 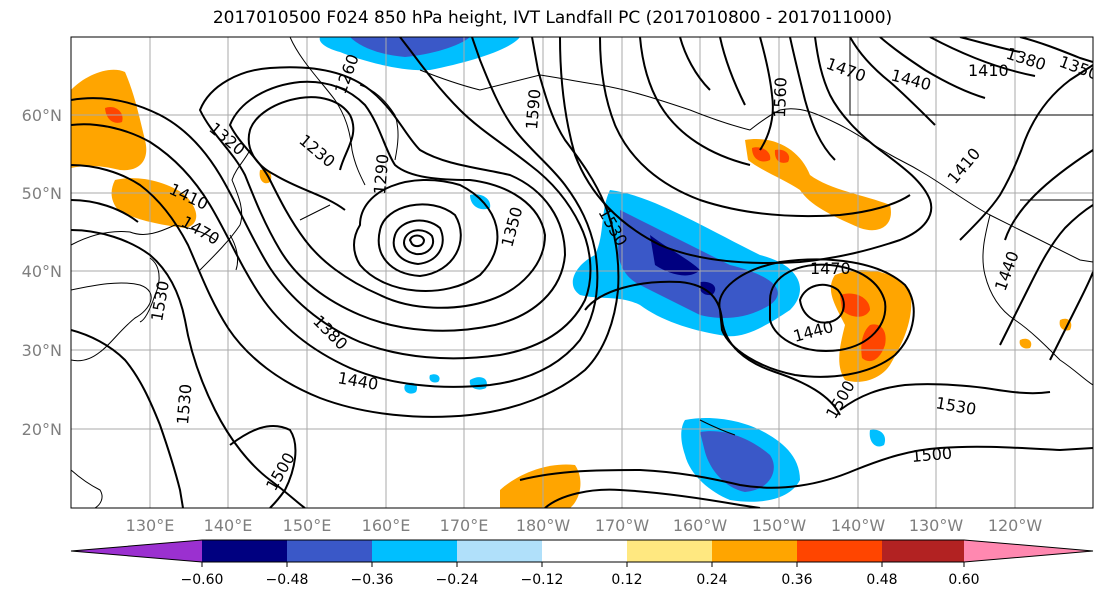 What do you see at coordinates (372, 580) in the screenshot?
I see `colorbar-tick-label: −0.36` at bounding box center [372, 580].